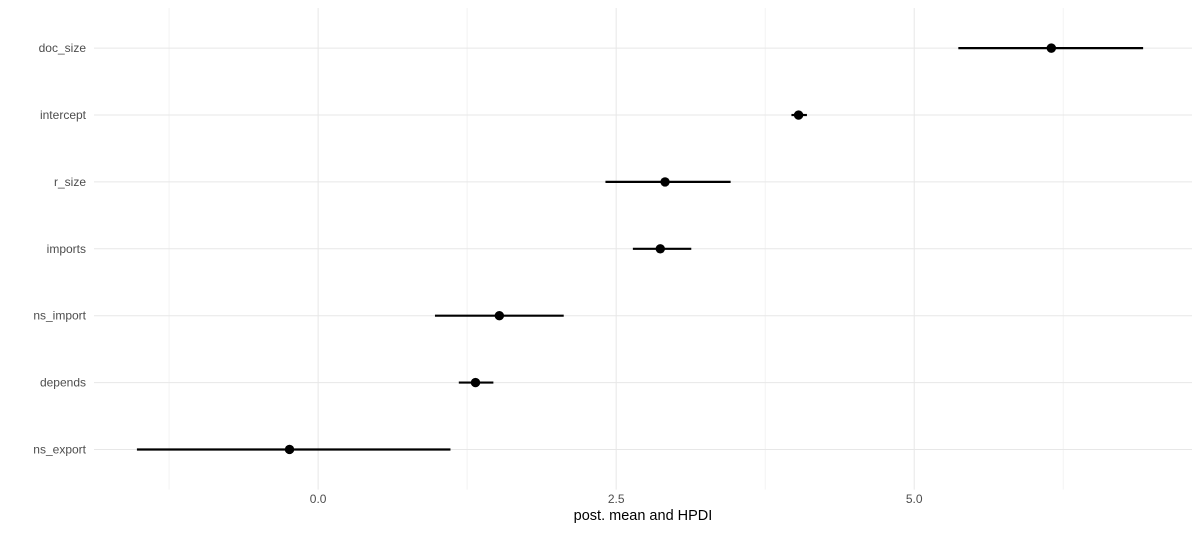 Image resolution: width=1200 pixels, height=535 pixels. Describe the element at coordinates (914, 499) in the screenshot. I see `x-tick-label-5.0: 5.0` at that location.